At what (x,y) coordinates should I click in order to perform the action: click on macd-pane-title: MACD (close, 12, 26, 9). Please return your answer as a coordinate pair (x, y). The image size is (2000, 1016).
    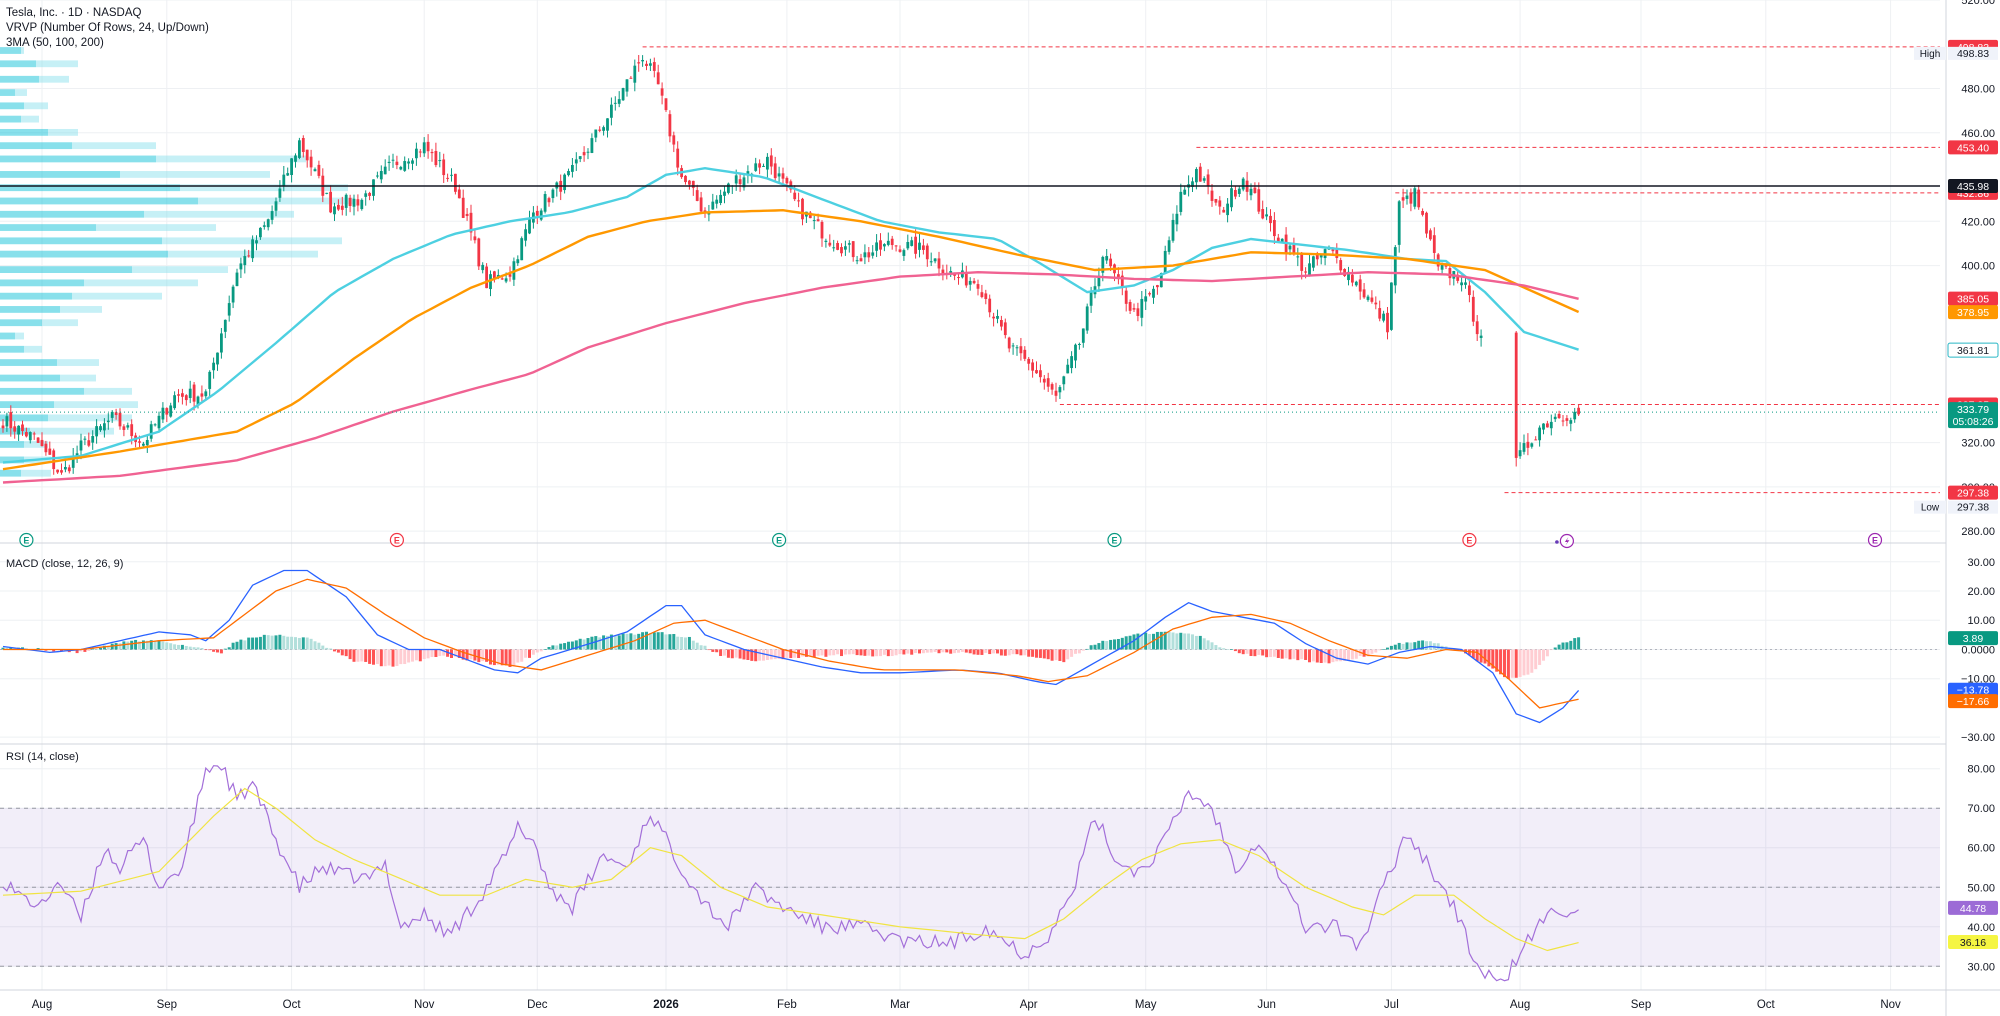
    Looking at the image, I should click on (65, 564).